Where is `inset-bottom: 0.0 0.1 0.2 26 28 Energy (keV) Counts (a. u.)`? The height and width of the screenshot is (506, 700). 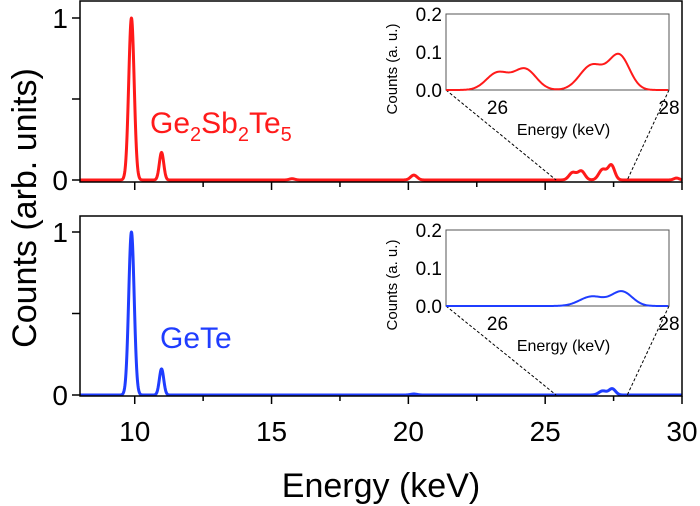
inset-bottom: 0.0 0.1 0.2 26 28 Energy (keV) Counts (a. u.) is located at coordinates (532, 308).